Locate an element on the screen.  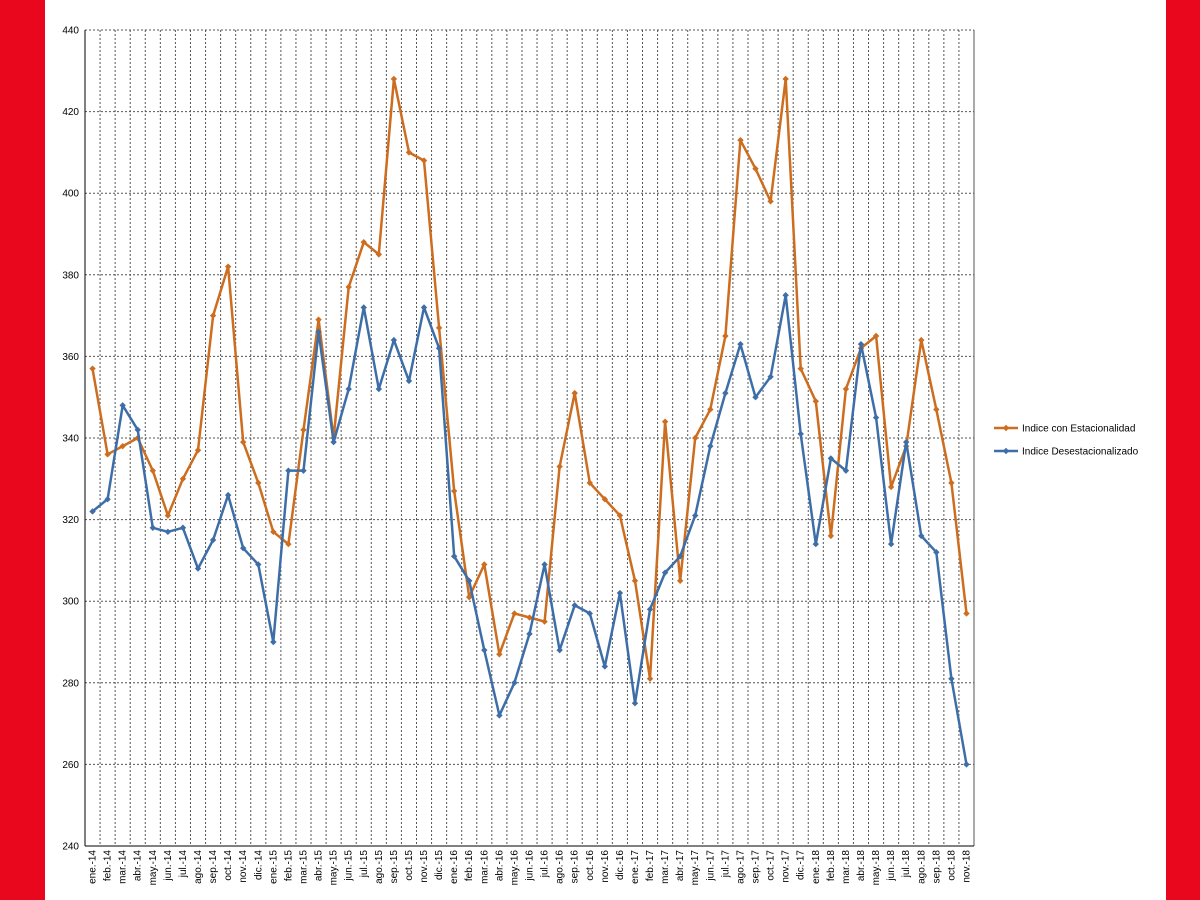
y-tick-label: 340 is located at coordinates (70, 439).